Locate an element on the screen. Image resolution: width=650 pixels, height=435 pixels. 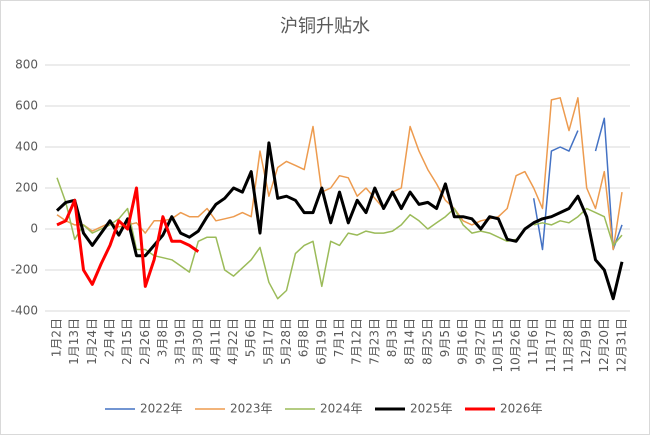
x-tick-label: 8月14日 is located at coordinates (410, 341).